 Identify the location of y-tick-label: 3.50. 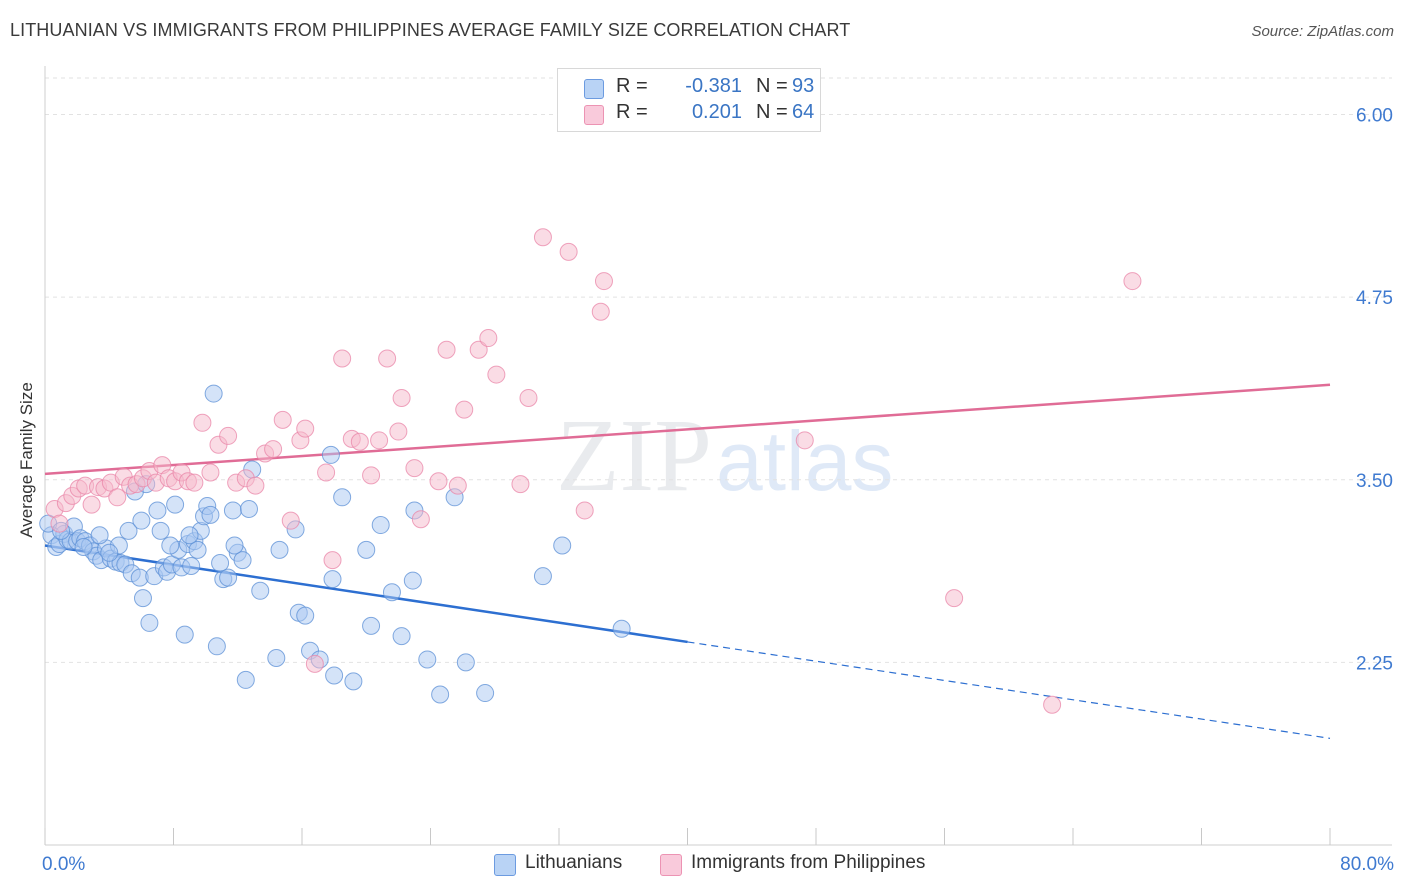
(1374, 481).